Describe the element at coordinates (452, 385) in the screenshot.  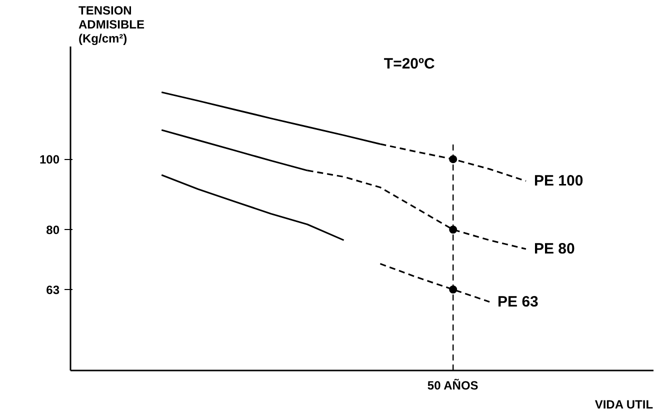
I see `x-tick-label: 50 AÑOS` at that location.